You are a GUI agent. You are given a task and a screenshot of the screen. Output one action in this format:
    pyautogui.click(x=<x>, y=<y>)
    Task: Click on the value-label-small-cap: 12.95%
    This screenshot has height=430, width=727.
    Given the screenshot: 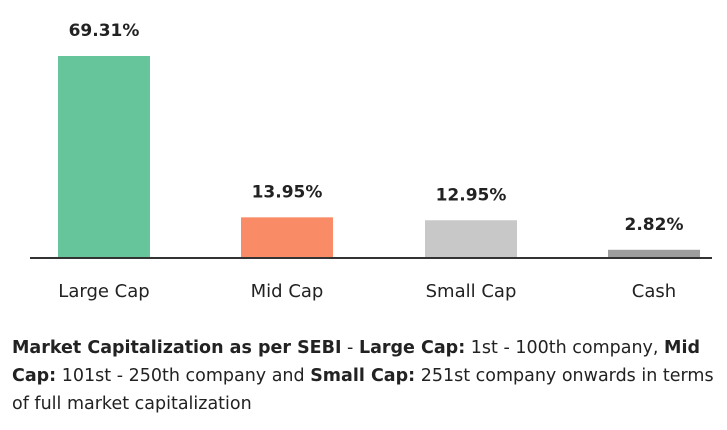 What is the action you would take?
    pyautogui.click(x=471, y=195)
    